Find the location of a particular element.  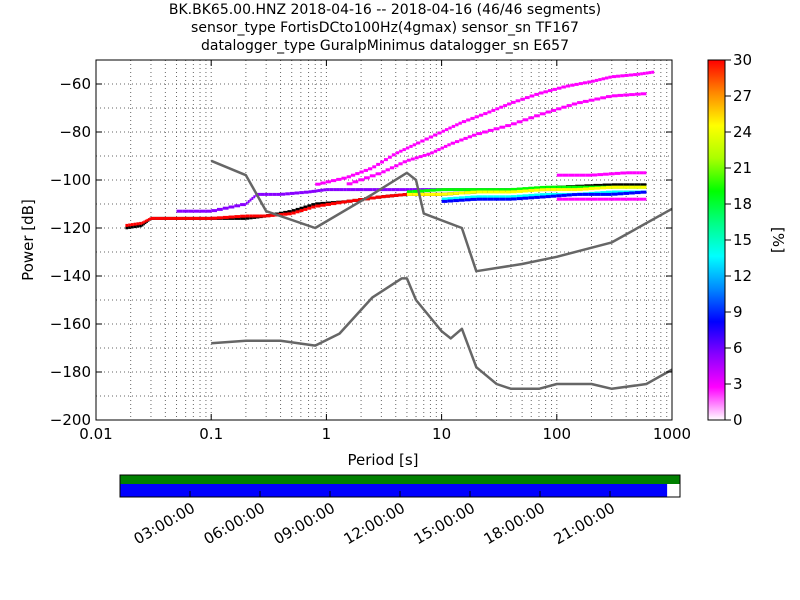

colorbar-tick-label: 0 is located at coordinates (738, 420).